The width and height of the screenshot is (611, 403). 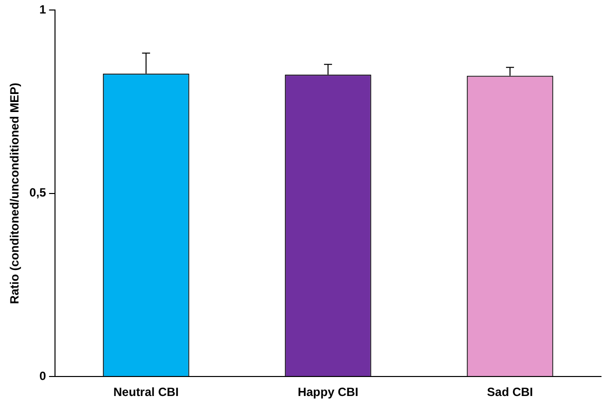 I want to click on x-tick-label: Happy CBI, so click(x=328, y=392).